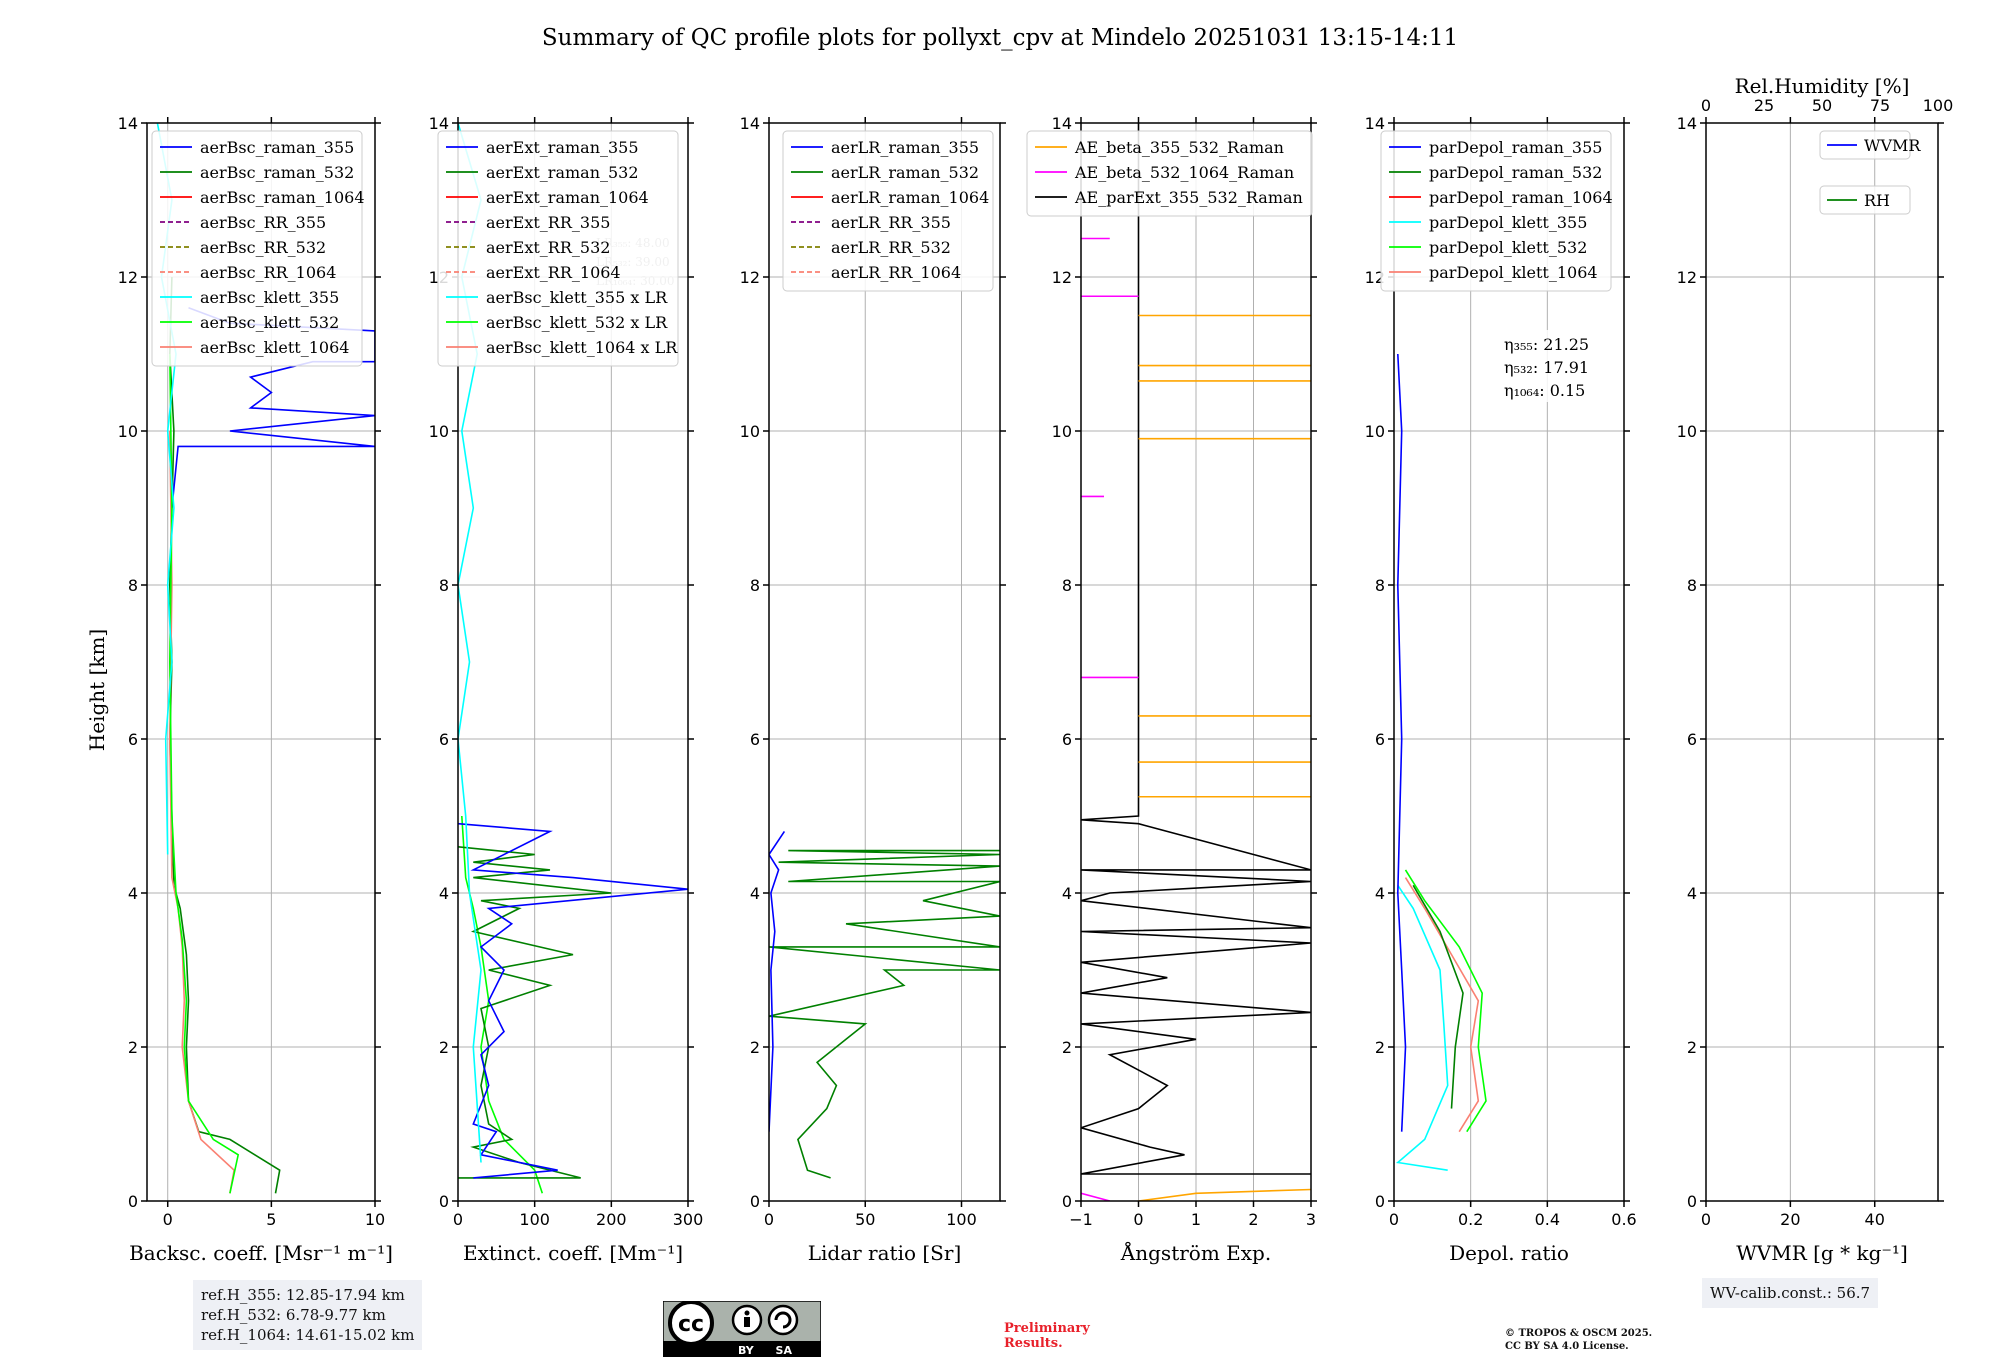 Image resolution: width=2000 pixels, height=1360 pixels. I want to click on legend-entry: aerExt_RR_355, so click(548, 222).